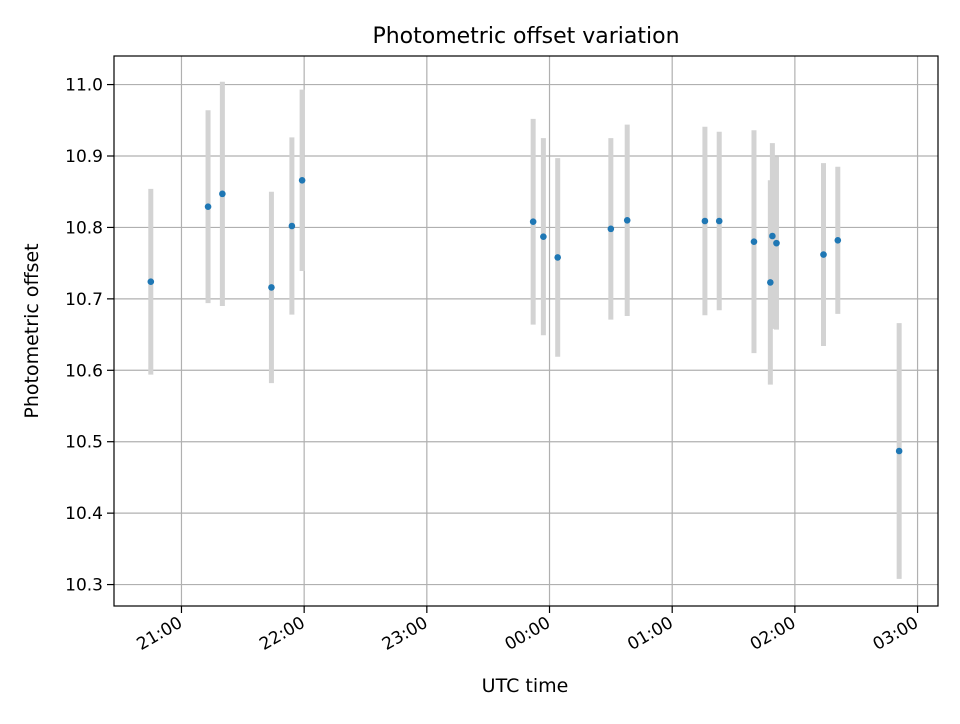 The width and height of the screenshot is (960, 724). What do you see at coordinates (405, 634) in the screenshot?
I see `x-tick-label: 23:00` at bounding box center [405, 634].